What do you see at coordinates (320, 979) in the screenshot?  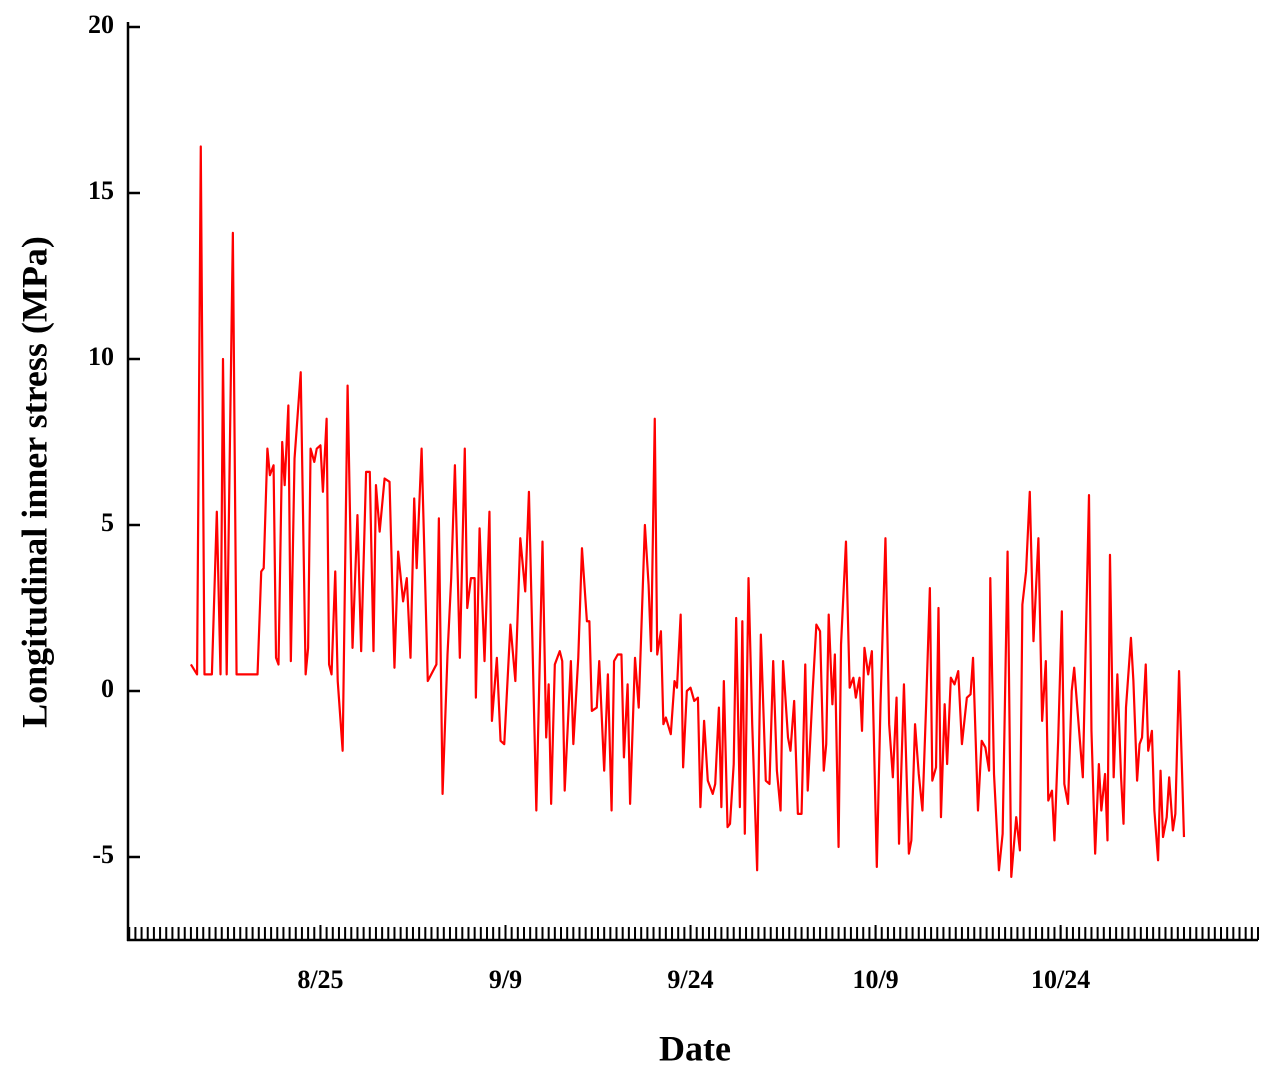 I see `x-tick-label: 8/25` at bounding box center [320, 979].